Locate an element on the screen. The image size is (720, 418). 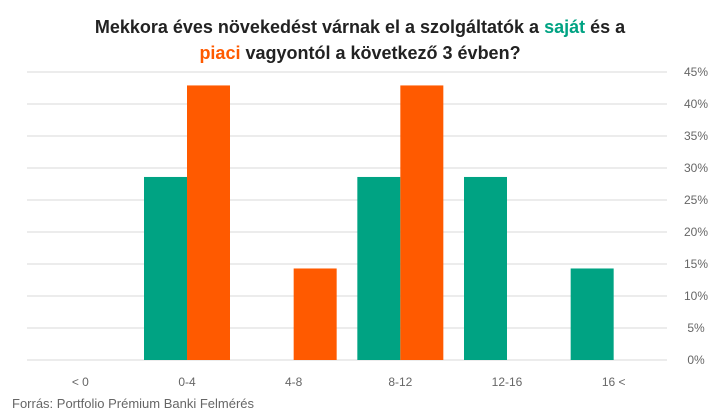
y-tick-label: 35% is located at coordinates (696, 136).